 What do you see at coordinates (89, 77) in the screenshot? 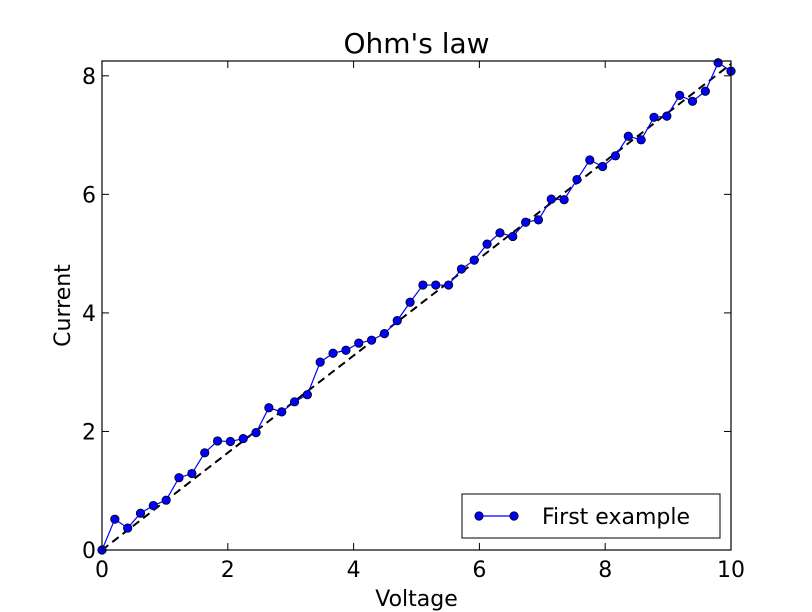
I see `y-tick-label: 8` at bounding box center [89, 77].